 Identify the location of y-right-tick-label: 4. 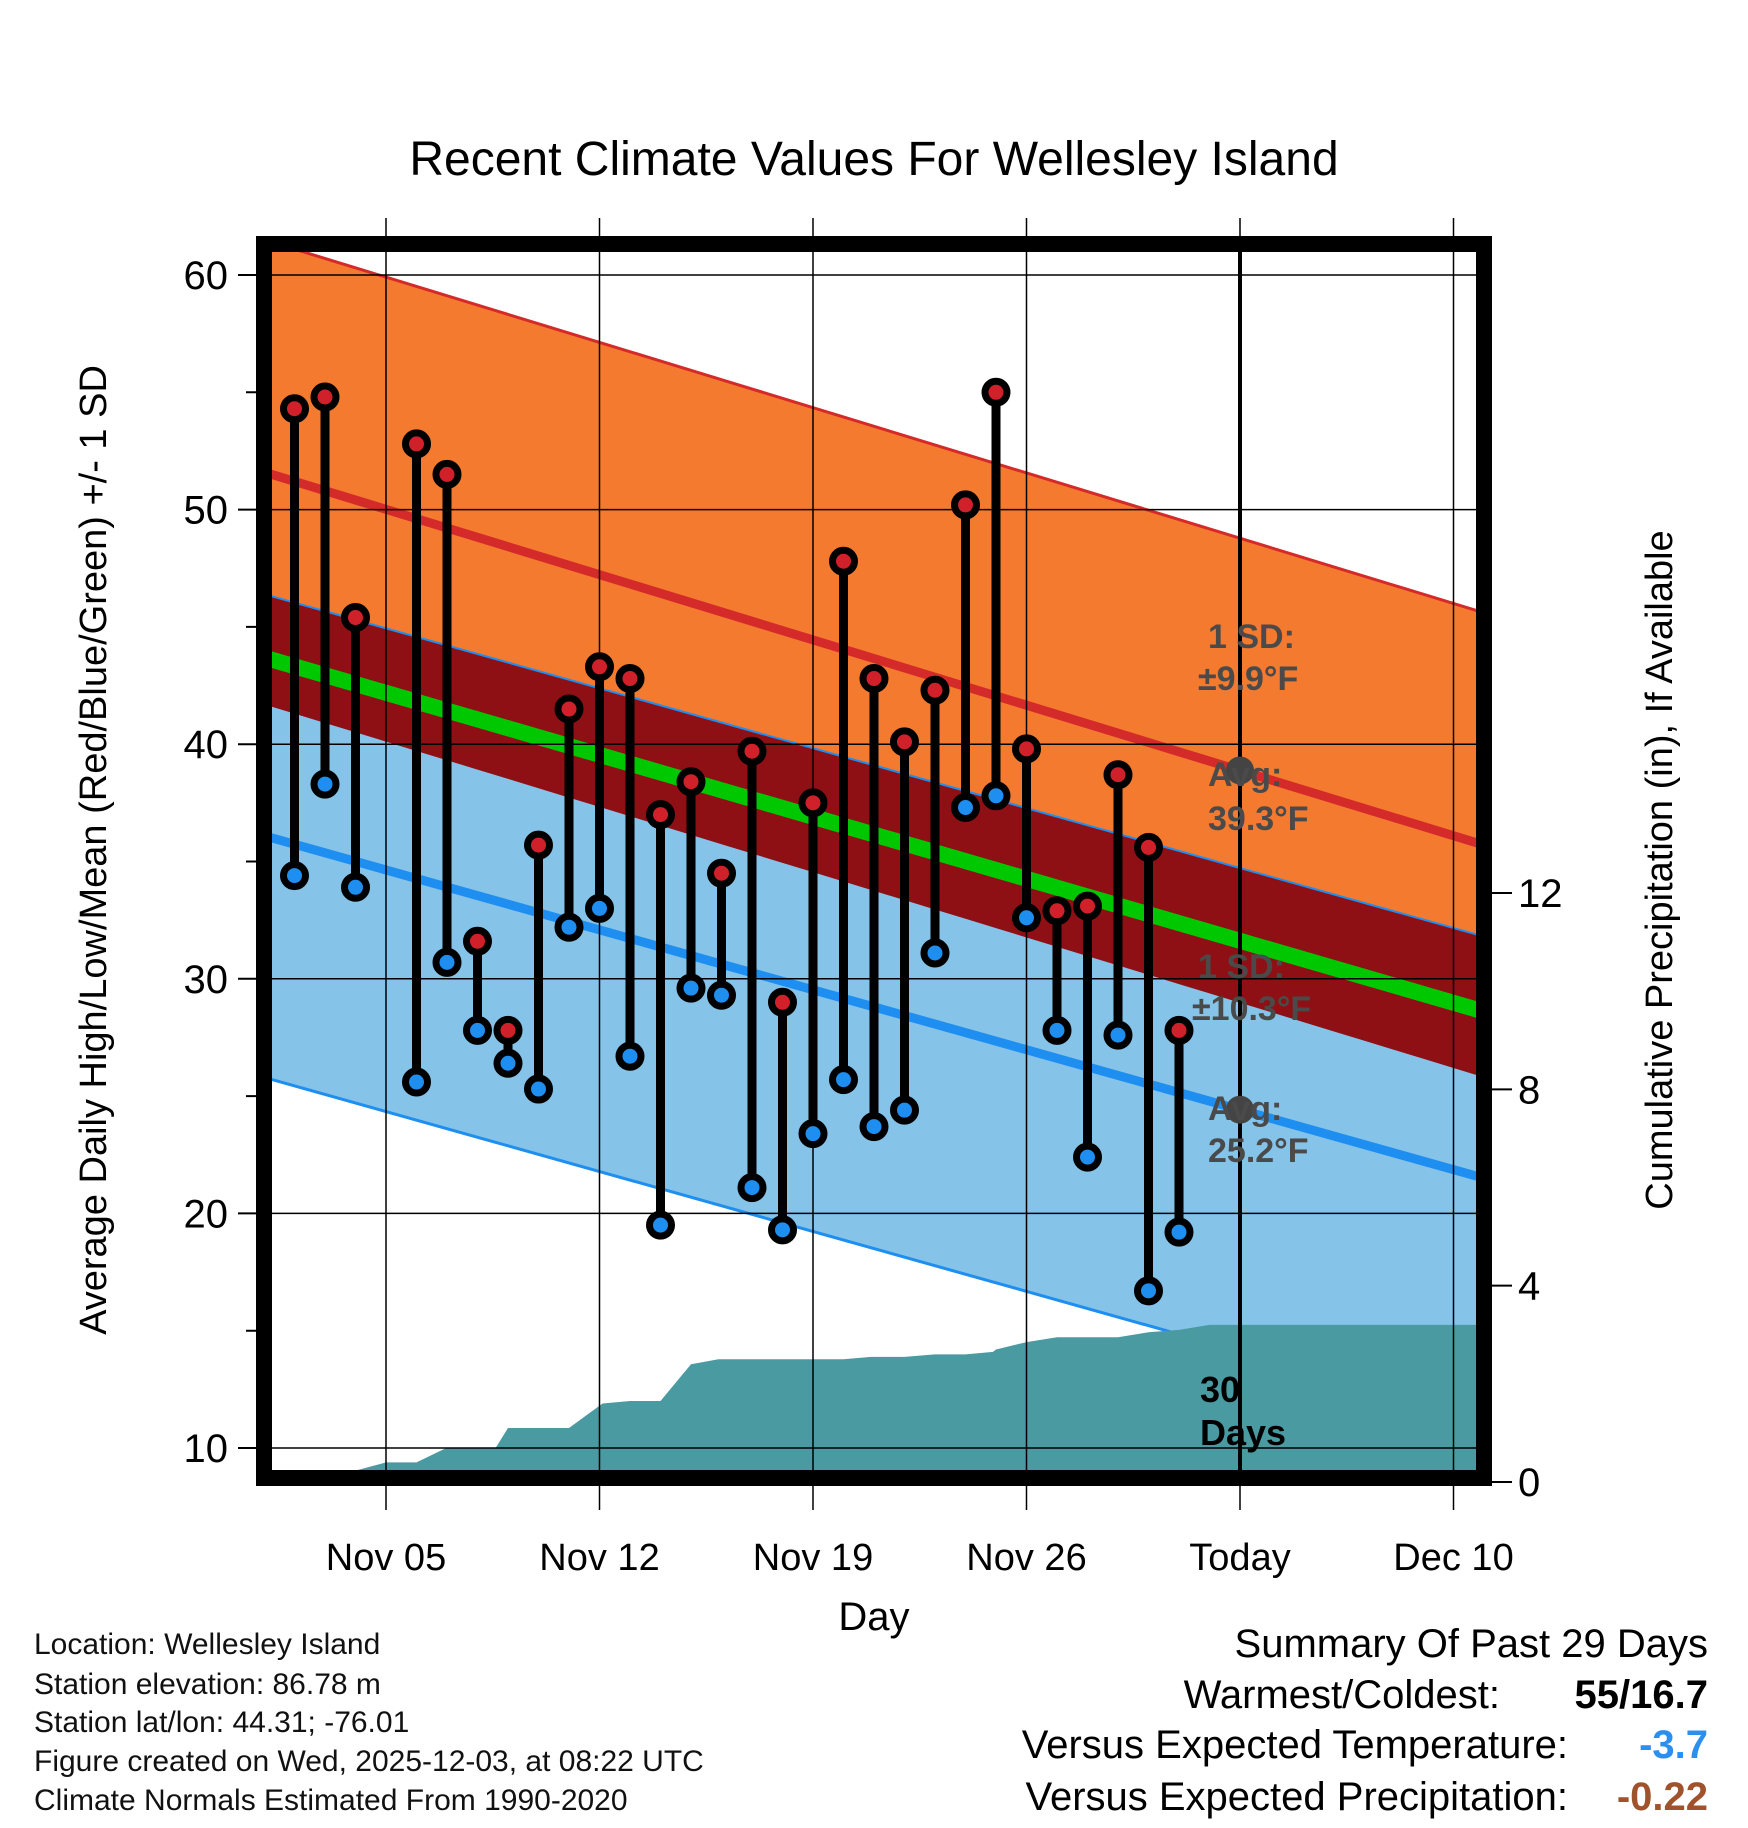
(1529, 1287).